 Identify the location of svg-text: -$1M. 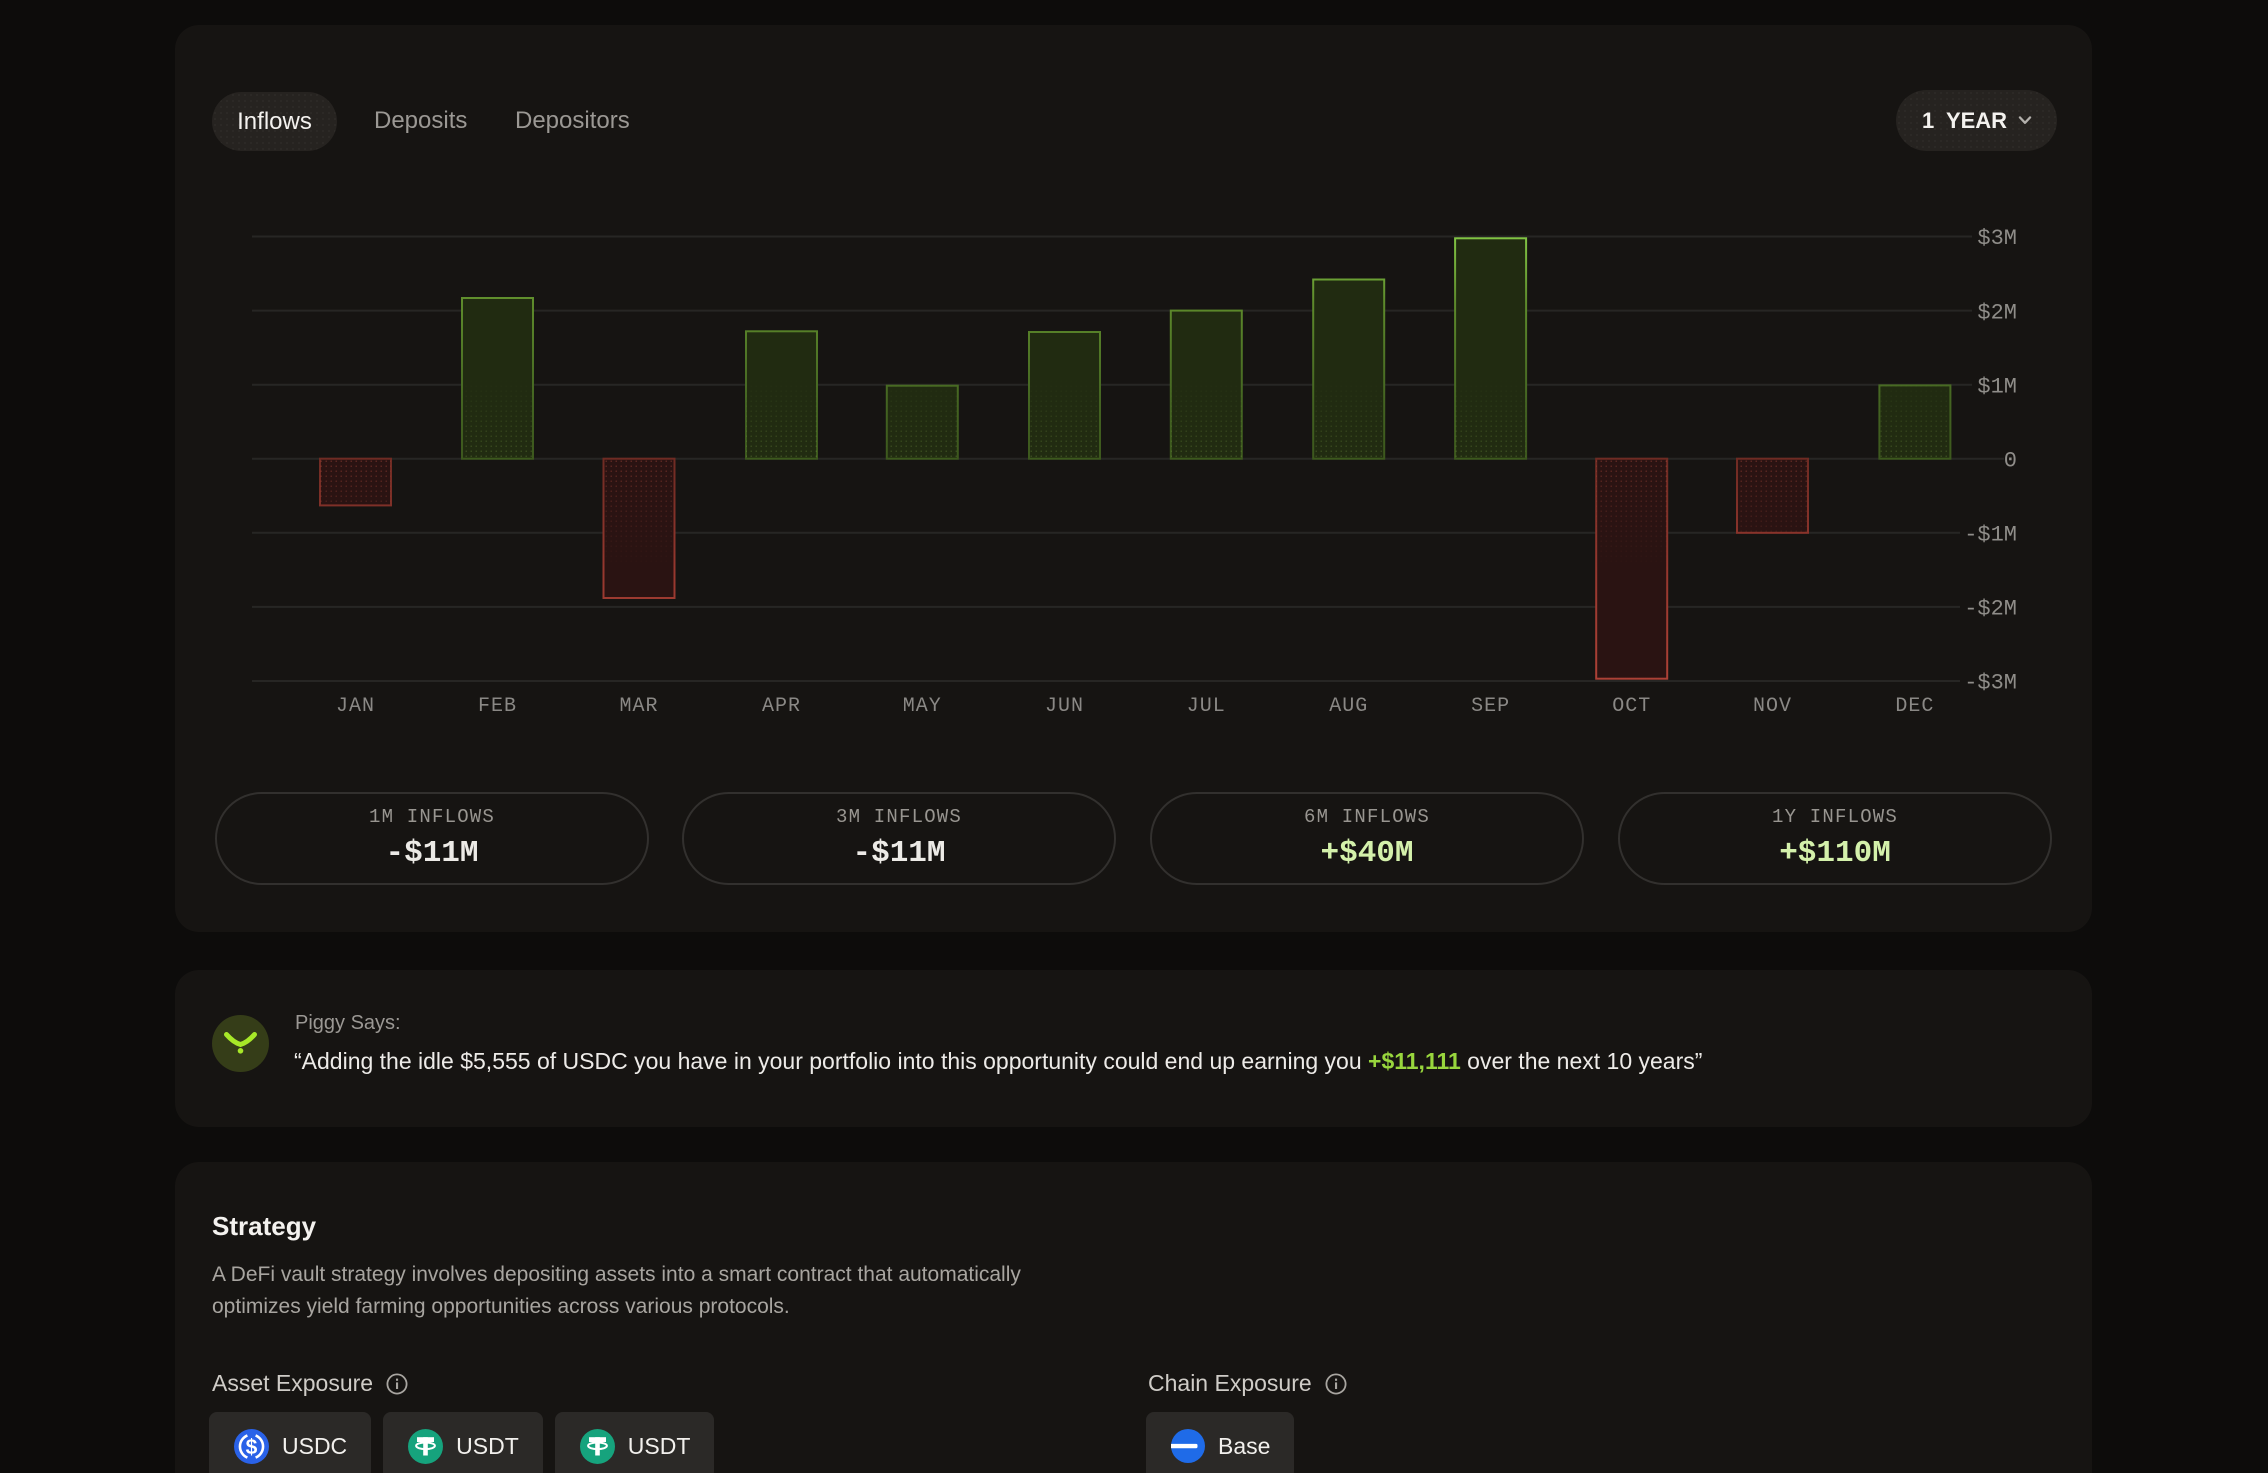
(1990, 535).